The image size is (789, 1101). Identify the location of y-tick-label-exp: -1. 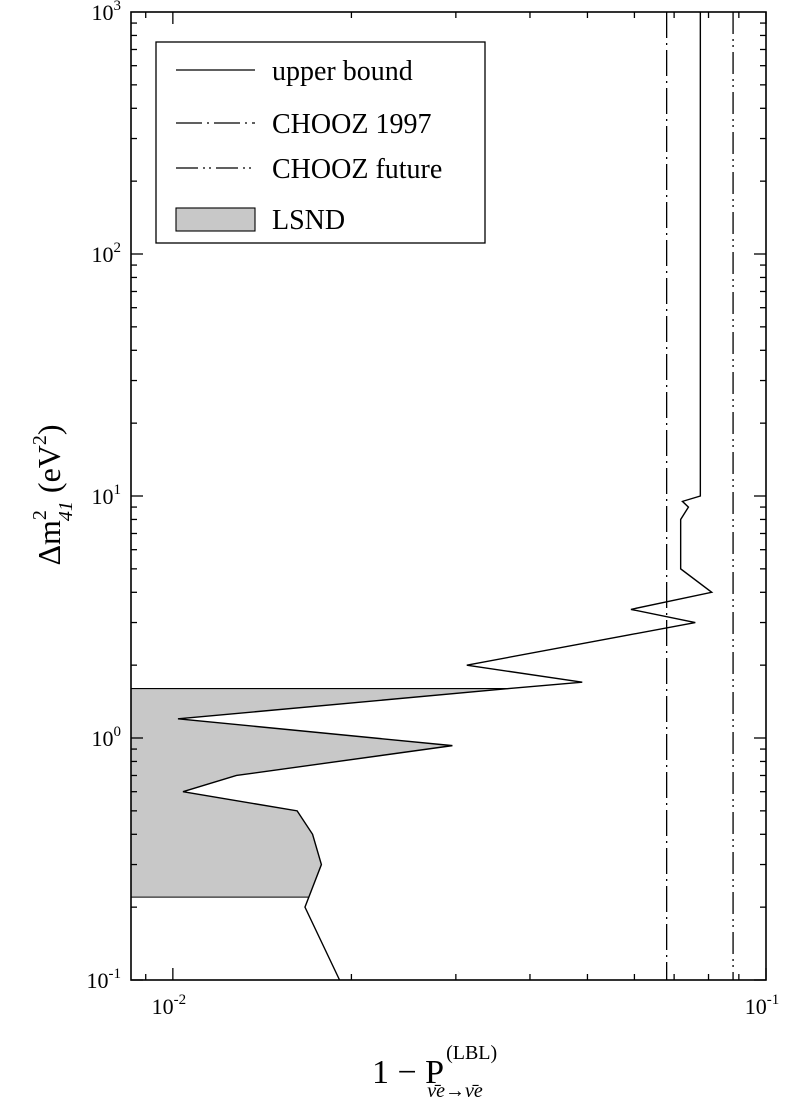
(115, 974).